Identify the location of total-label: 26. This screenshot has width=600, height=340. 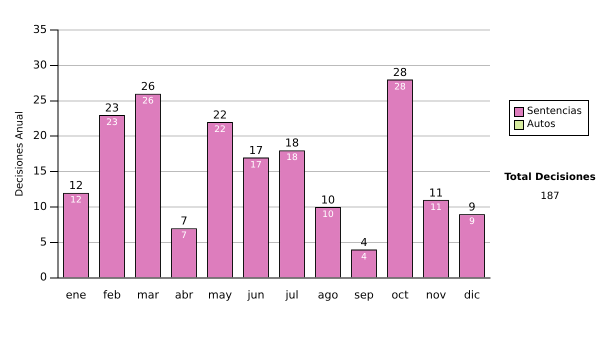
(148, 87).